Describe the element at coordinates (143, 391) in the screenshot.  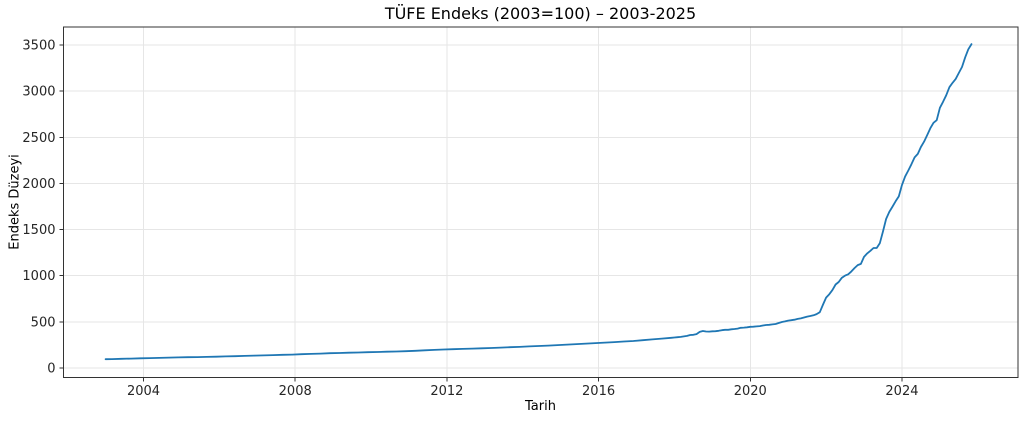
I see `x-tick-label: 2004` at that location.